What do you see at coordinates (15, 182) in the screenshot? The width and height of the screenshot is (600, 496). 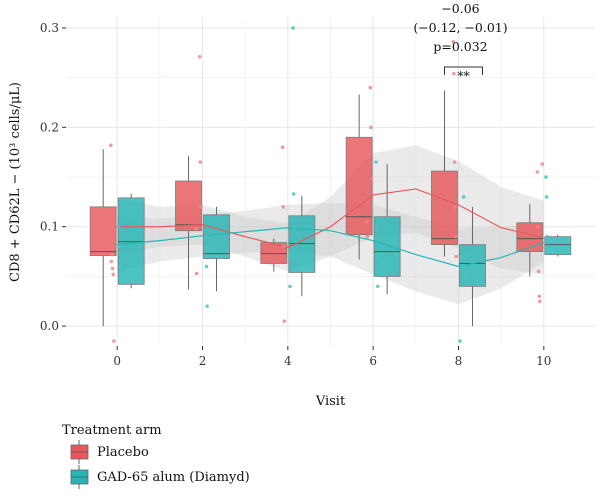 I see `y-axis-title: CD8 + CD62L − (10³ cells/μL)` at bounding box center [15, 182].